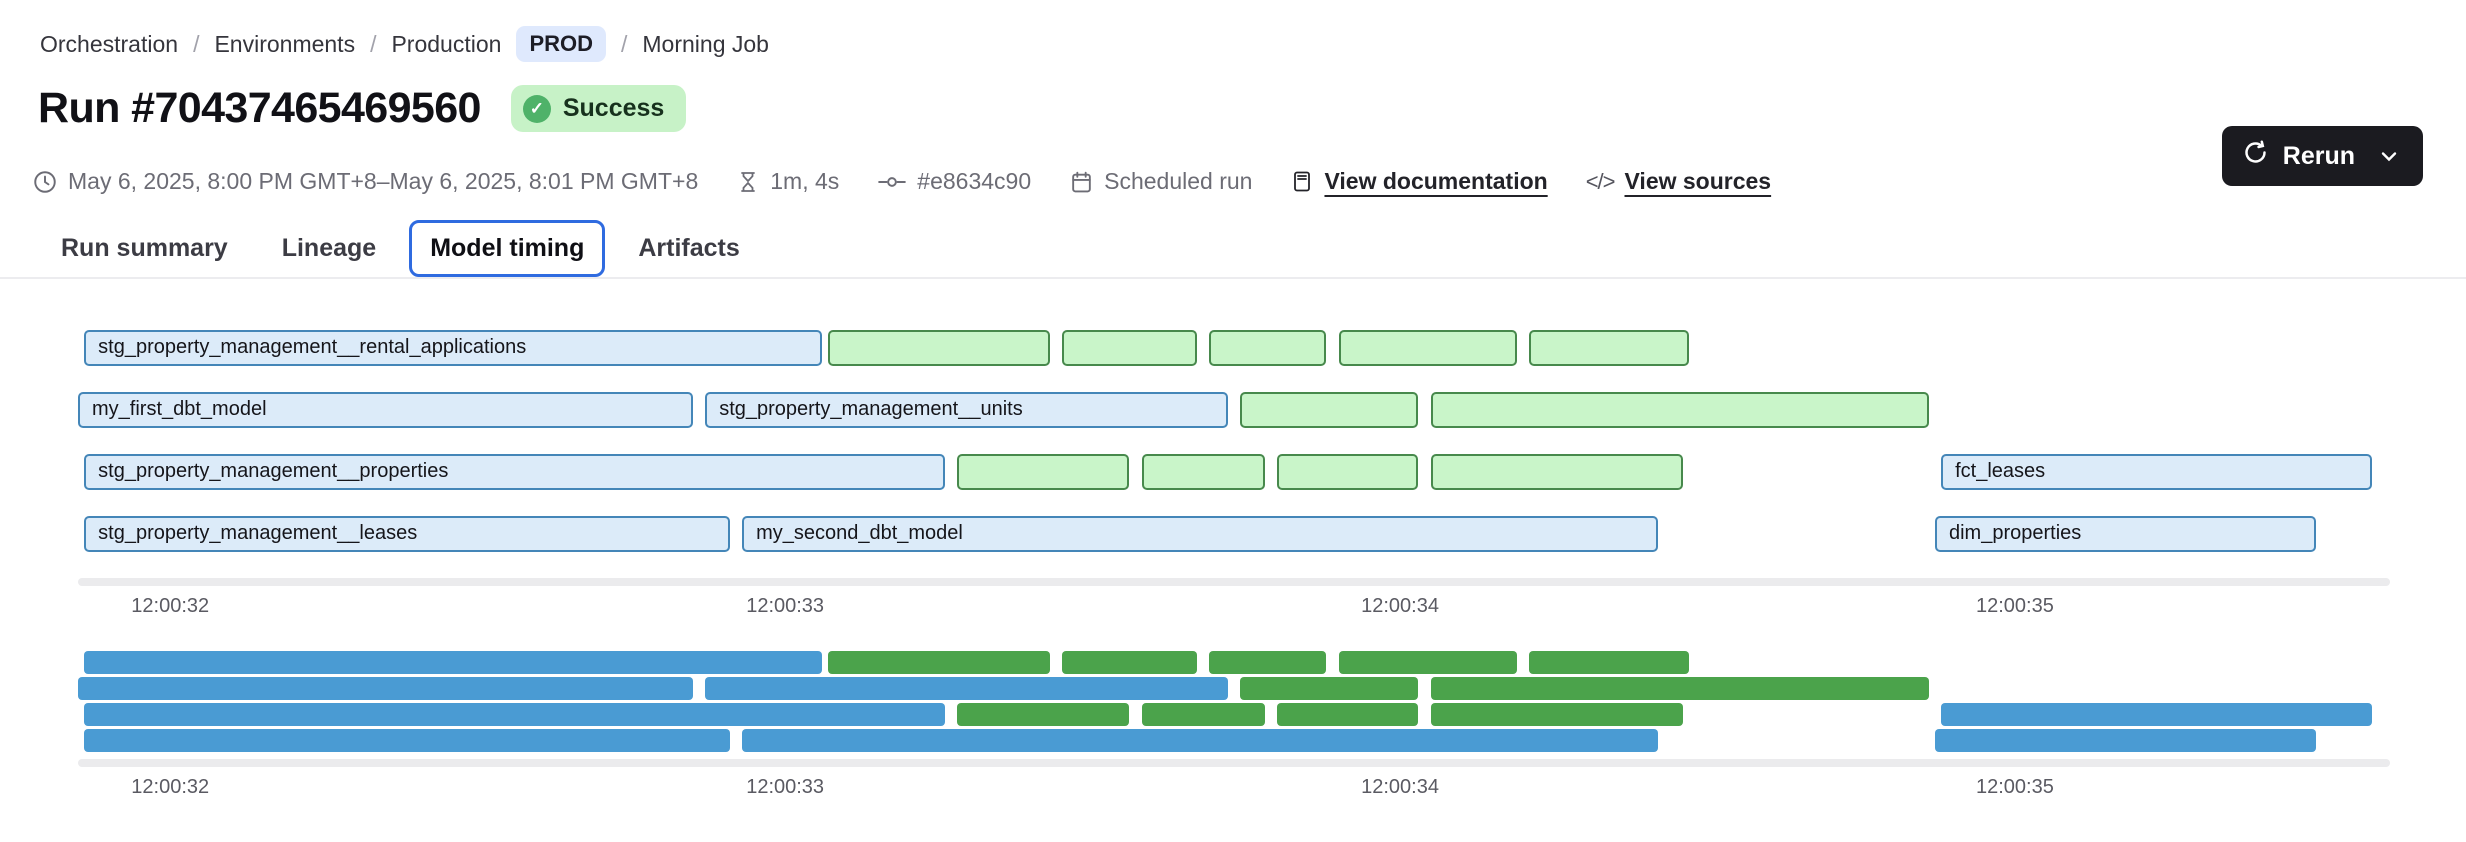 This screenshot has height=842, width=2466. I want to click on rerun-label: Rerun, so click(2318, 155).